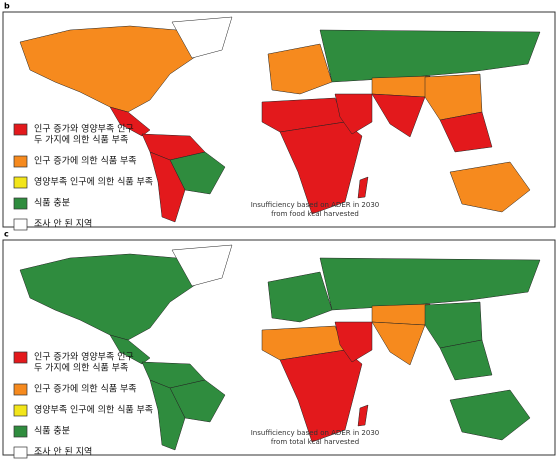 Image resolution: width=559 pixels, height=462 pixels. Describe the element at coordinates (7, 6) in the screenshot. I see `panel-label: b` at that location.